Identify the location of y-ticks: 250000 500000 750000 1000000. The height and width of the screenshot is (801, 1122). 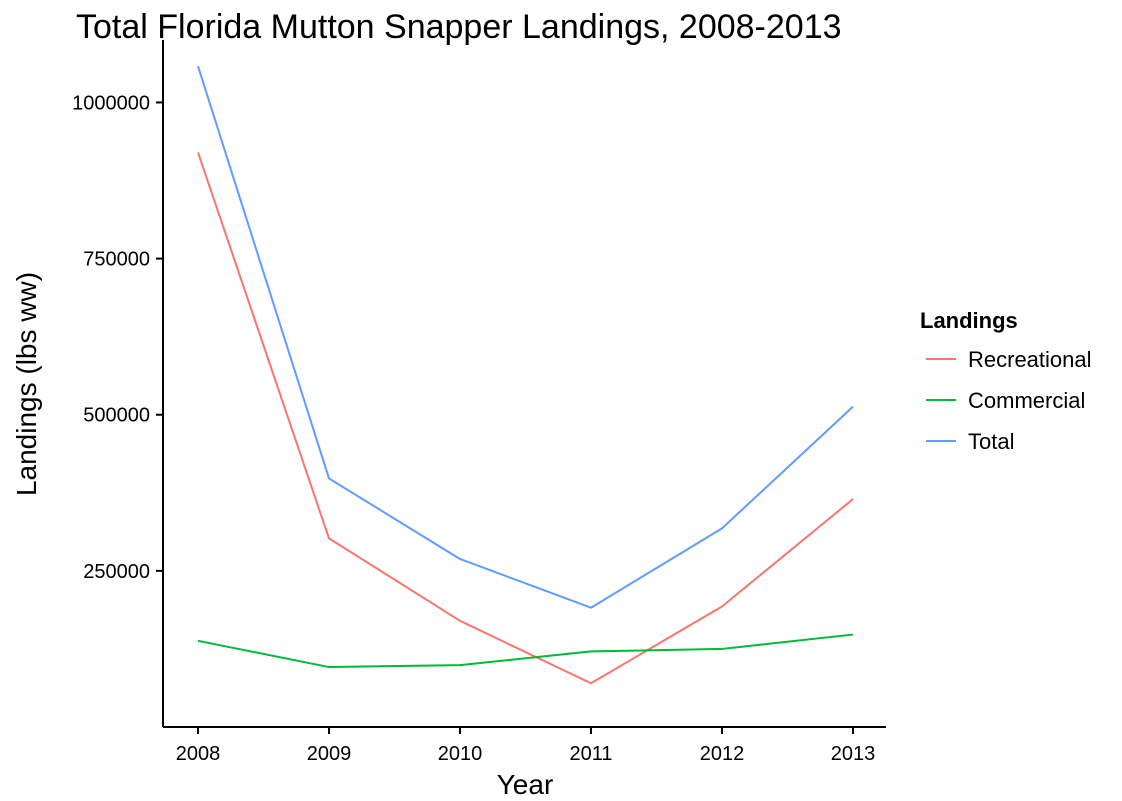
(117, 337).